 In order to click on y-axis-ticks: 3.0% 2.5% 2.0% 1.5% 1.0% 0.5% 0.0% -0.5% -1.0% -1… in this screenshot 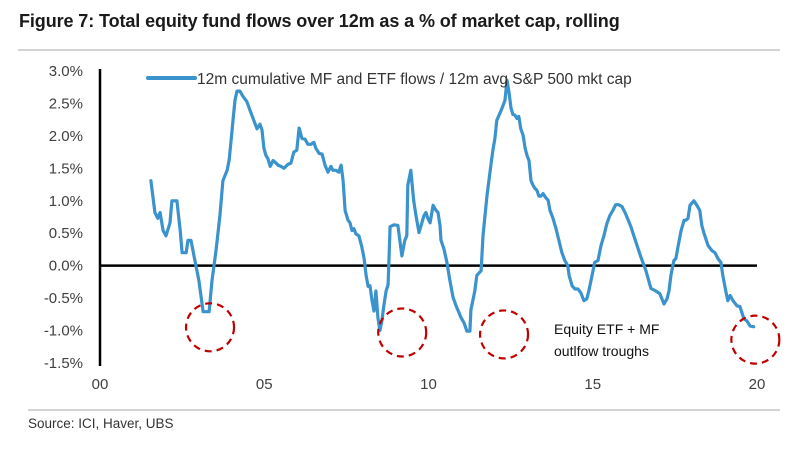, I will do `click(63, 217)`.